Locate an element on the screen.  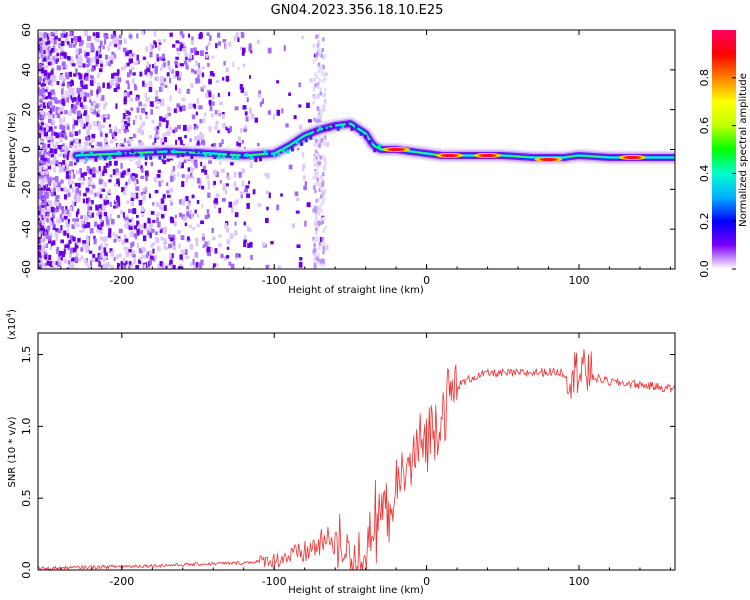
colorbar-label: Normalized spectral amplitude is located at coordinates (743, 150).